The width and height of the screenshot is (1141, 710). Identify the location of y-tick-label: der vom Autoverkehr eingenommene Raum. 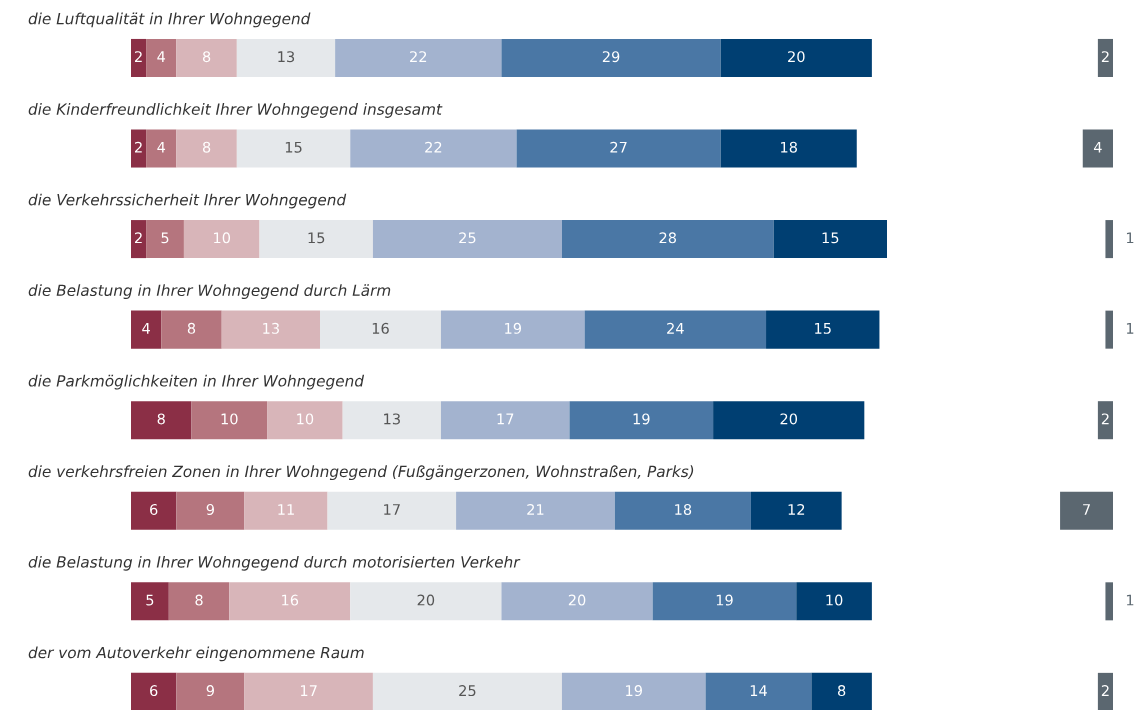
(196, 654).